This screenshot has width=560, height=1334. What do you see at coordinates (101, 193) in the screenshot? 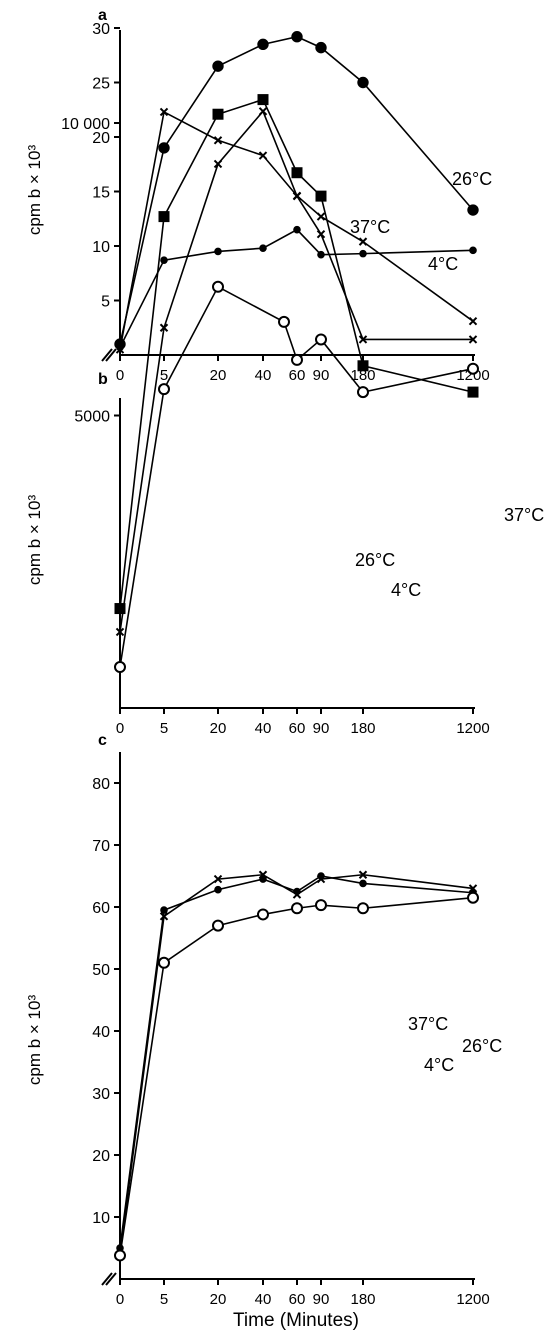
I see `y-tick-label: 15` at bounding box center [101, 193].